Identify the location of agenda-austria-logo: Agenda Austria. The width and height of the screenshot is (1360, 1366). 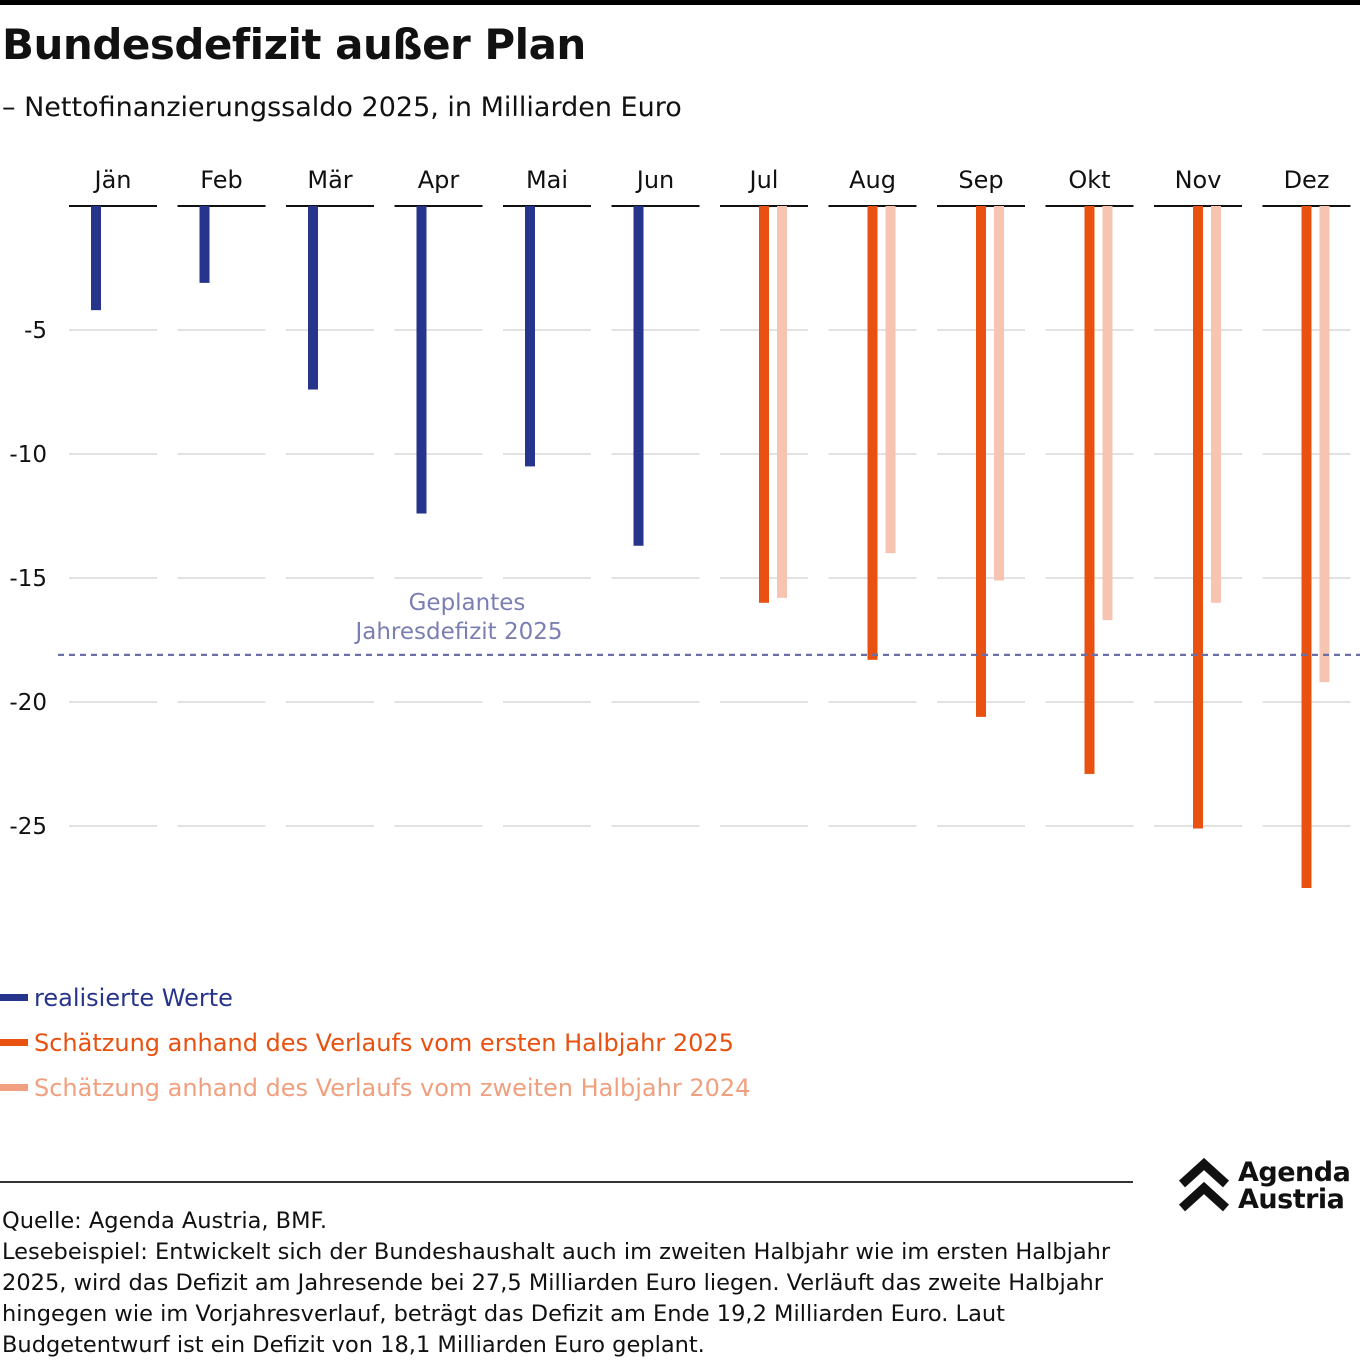
(1264, 1186).